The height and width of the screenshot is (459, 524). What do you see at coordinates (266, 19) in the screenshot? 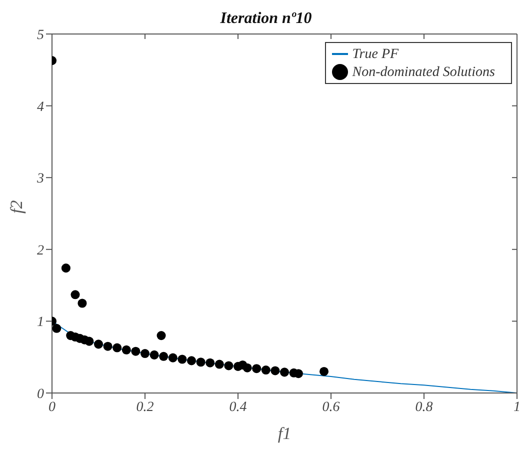
I see `chart-title: Iteration nº10` at bounding box center [266, 19].